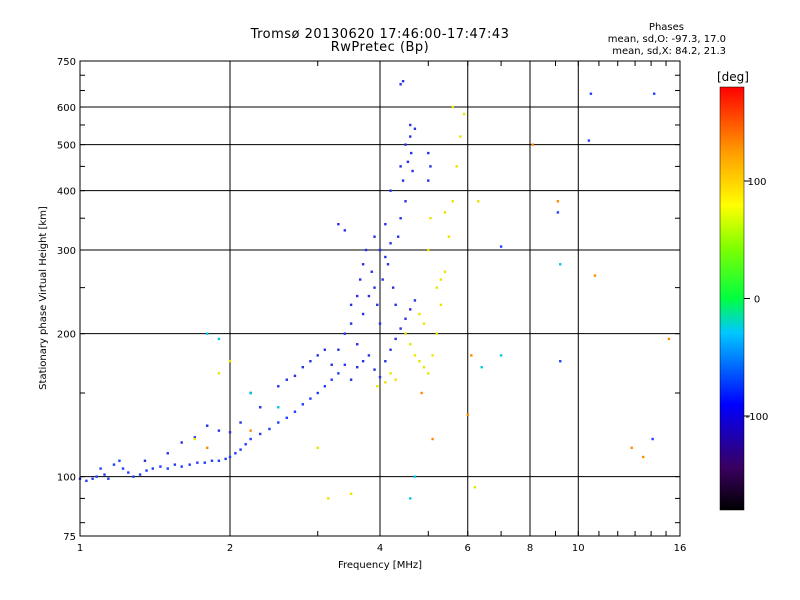 This screenshot has width=800, height=600. I want to click on y-tick-label: 750, so click(66, 62).